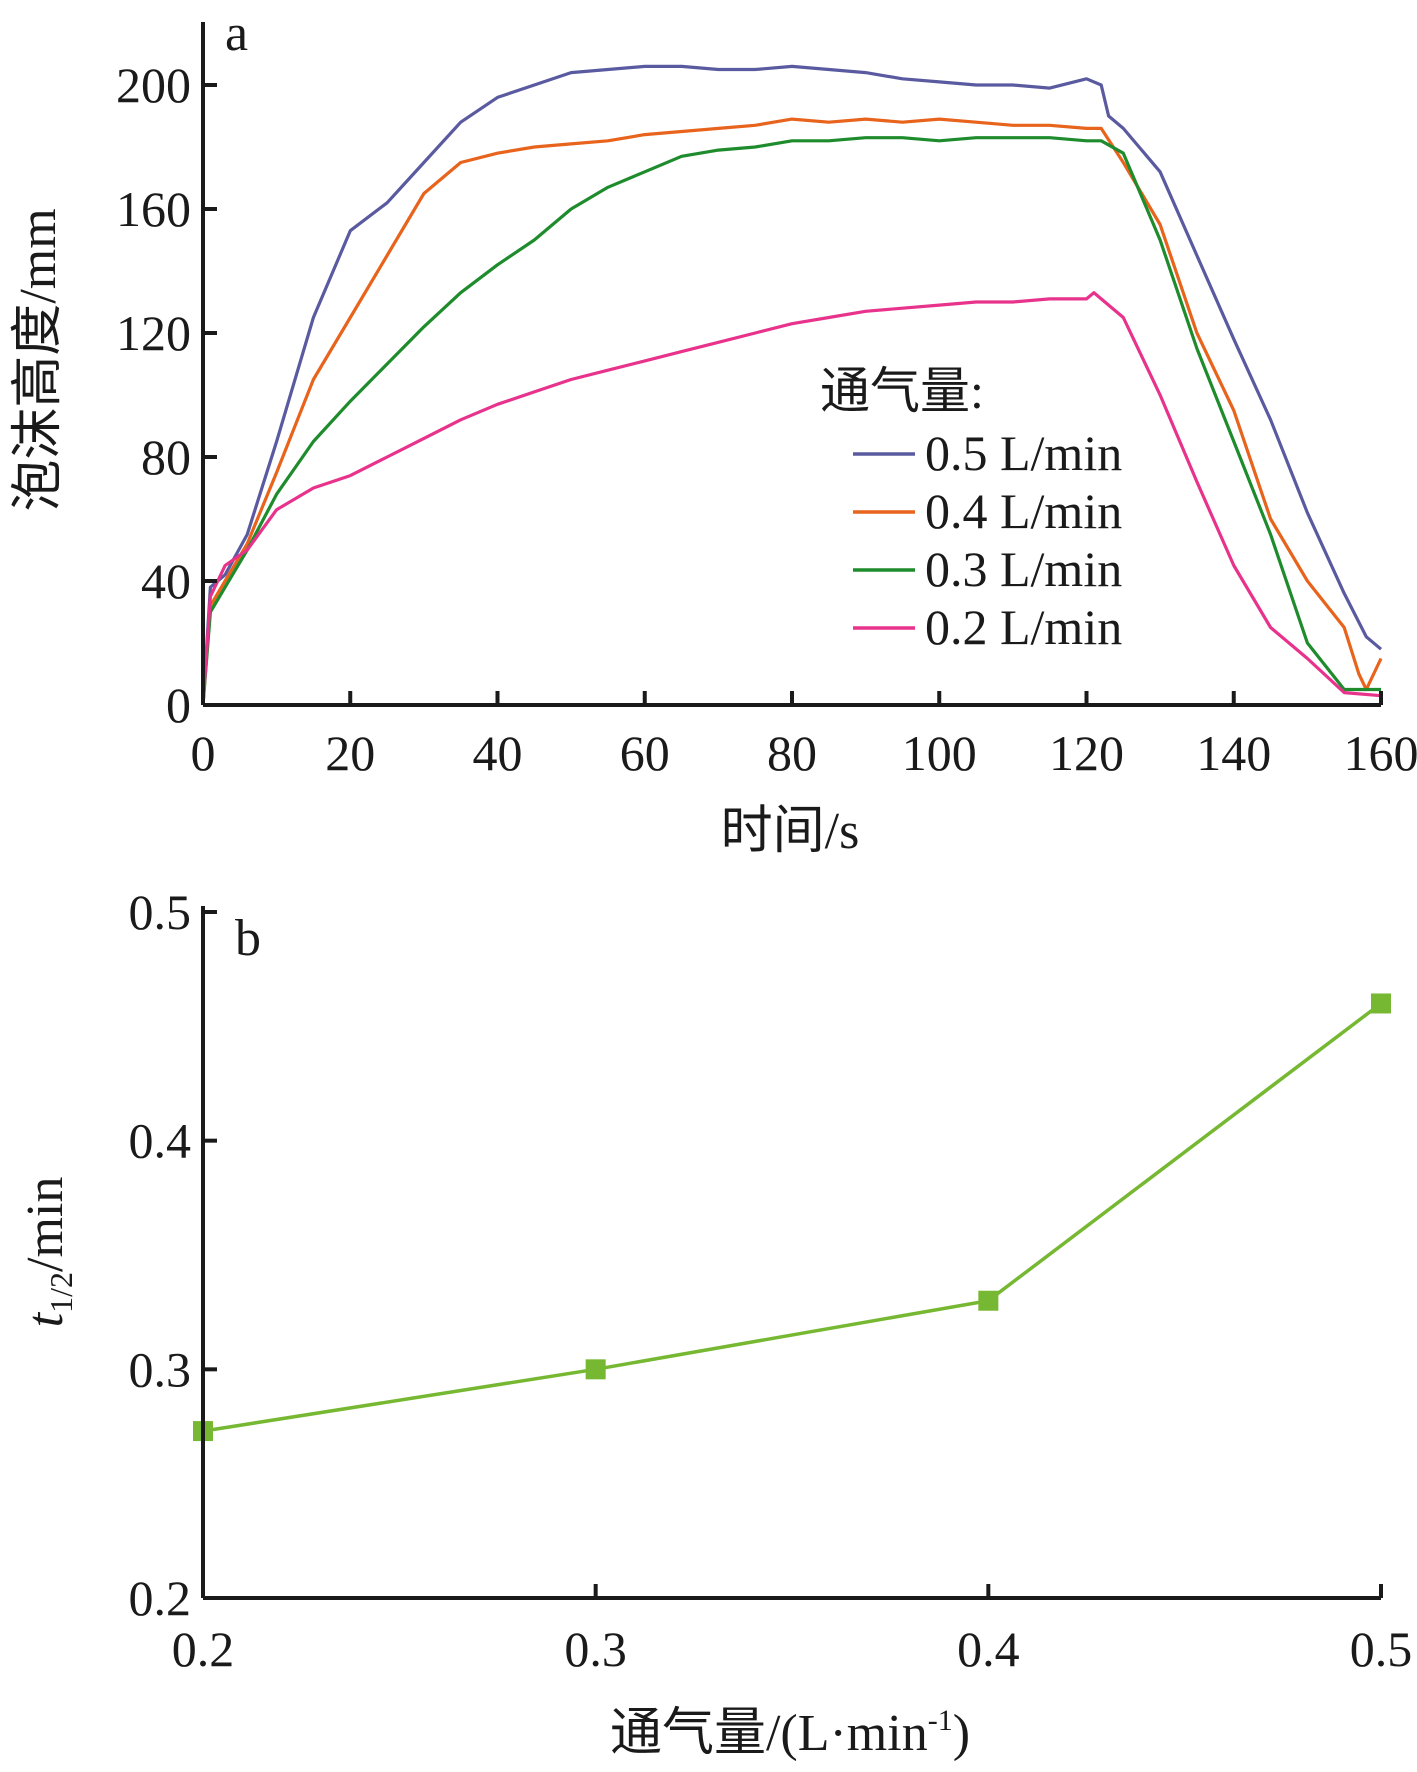 The image size is (1417, 1772). What do you see at coordinates (769, 1733) in the screenshot?
I see `b-xlabel-main: 通气量/(L·min` at bounding box center [769, 1733].